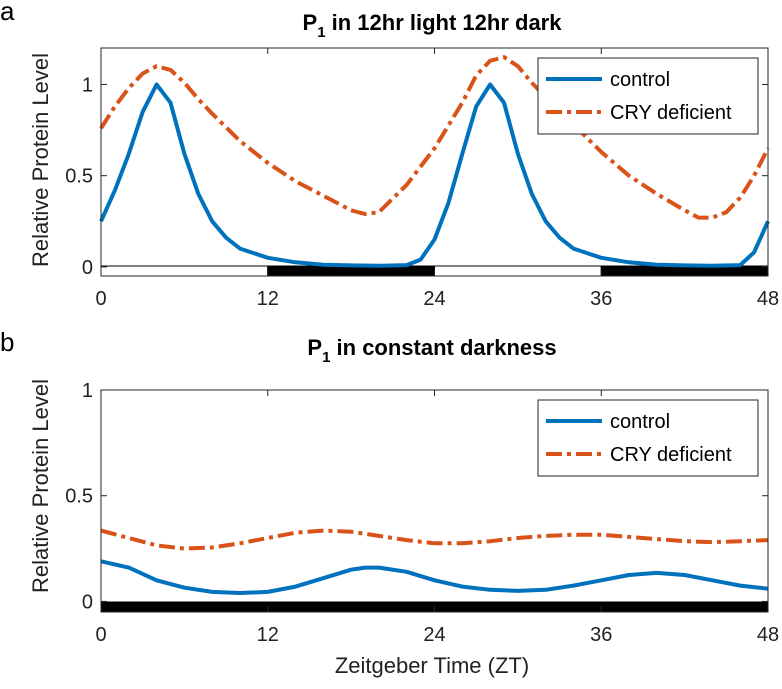 The width and height of the screenshot is (782, 689). Describe the element at coordinates (444, 22) in the screenshot. I see `chart-title-a-rest: in 12hr light 12hr dark` at that location.